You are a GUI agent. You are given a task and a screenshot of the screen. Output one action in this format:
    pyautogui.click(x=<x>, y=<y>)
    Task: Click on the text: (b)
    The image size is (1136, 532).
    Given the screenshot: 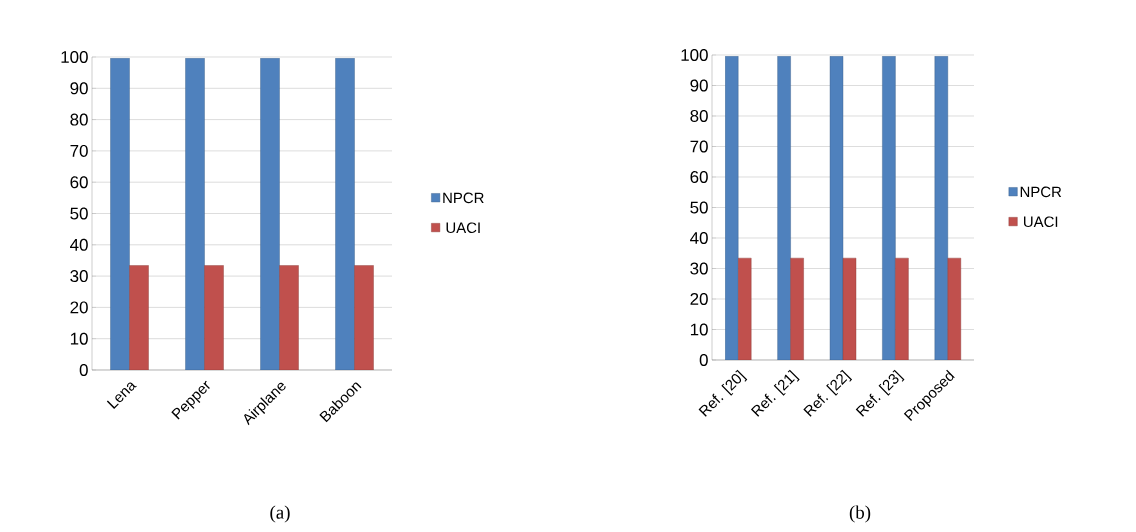 What is the action you would take?
    pyautogui.click(x=860, y=514)
    